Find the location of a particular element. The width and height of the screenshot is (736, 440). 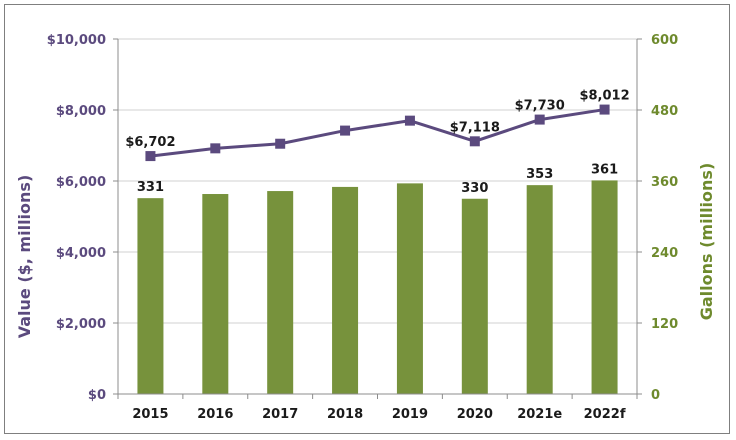

x-tick-label: 2017 is located at coordinates (280, 414).